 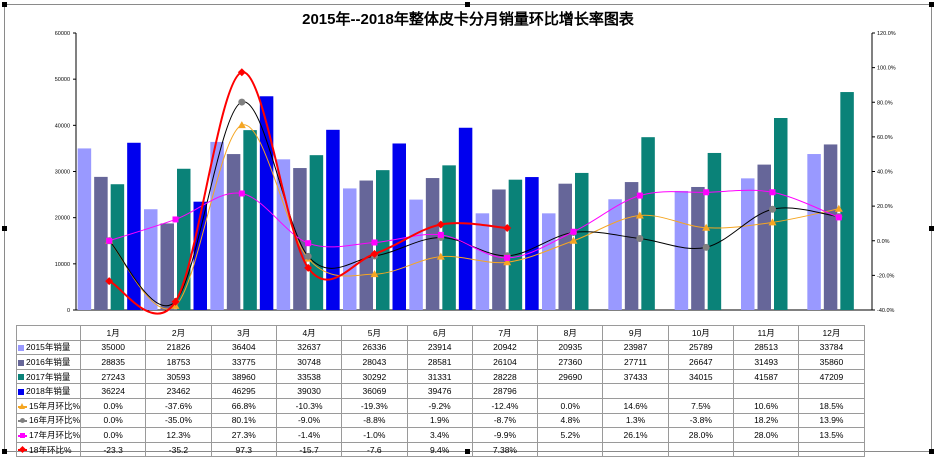 What do you see at coordinates (113, 391) in the screenshot?
I see `table-cell-text: 36224` at bounding box center [113, 391].